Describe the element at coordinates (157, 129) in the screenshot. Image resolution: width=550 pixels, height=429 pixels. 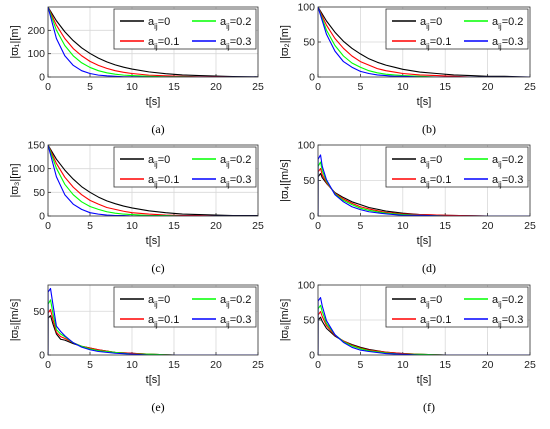
I see `panel-caption: (a)` at that location.